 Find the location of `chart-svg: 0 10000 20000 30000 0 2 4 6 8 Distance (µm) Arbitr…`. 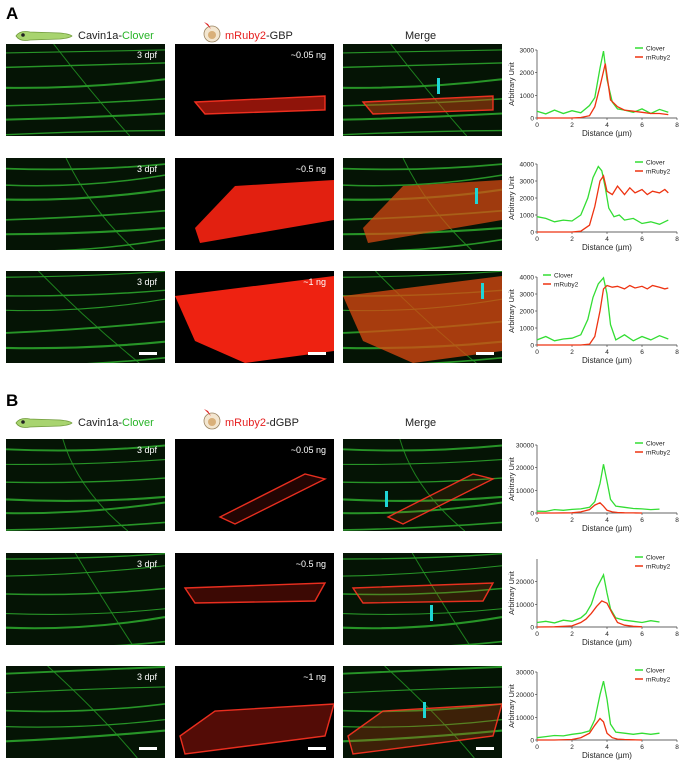

chart-svg: 0 10000 20000 30000 0 2 4 6 8 Distance (µm) Arbitr… is located at coordinates (593, 487).